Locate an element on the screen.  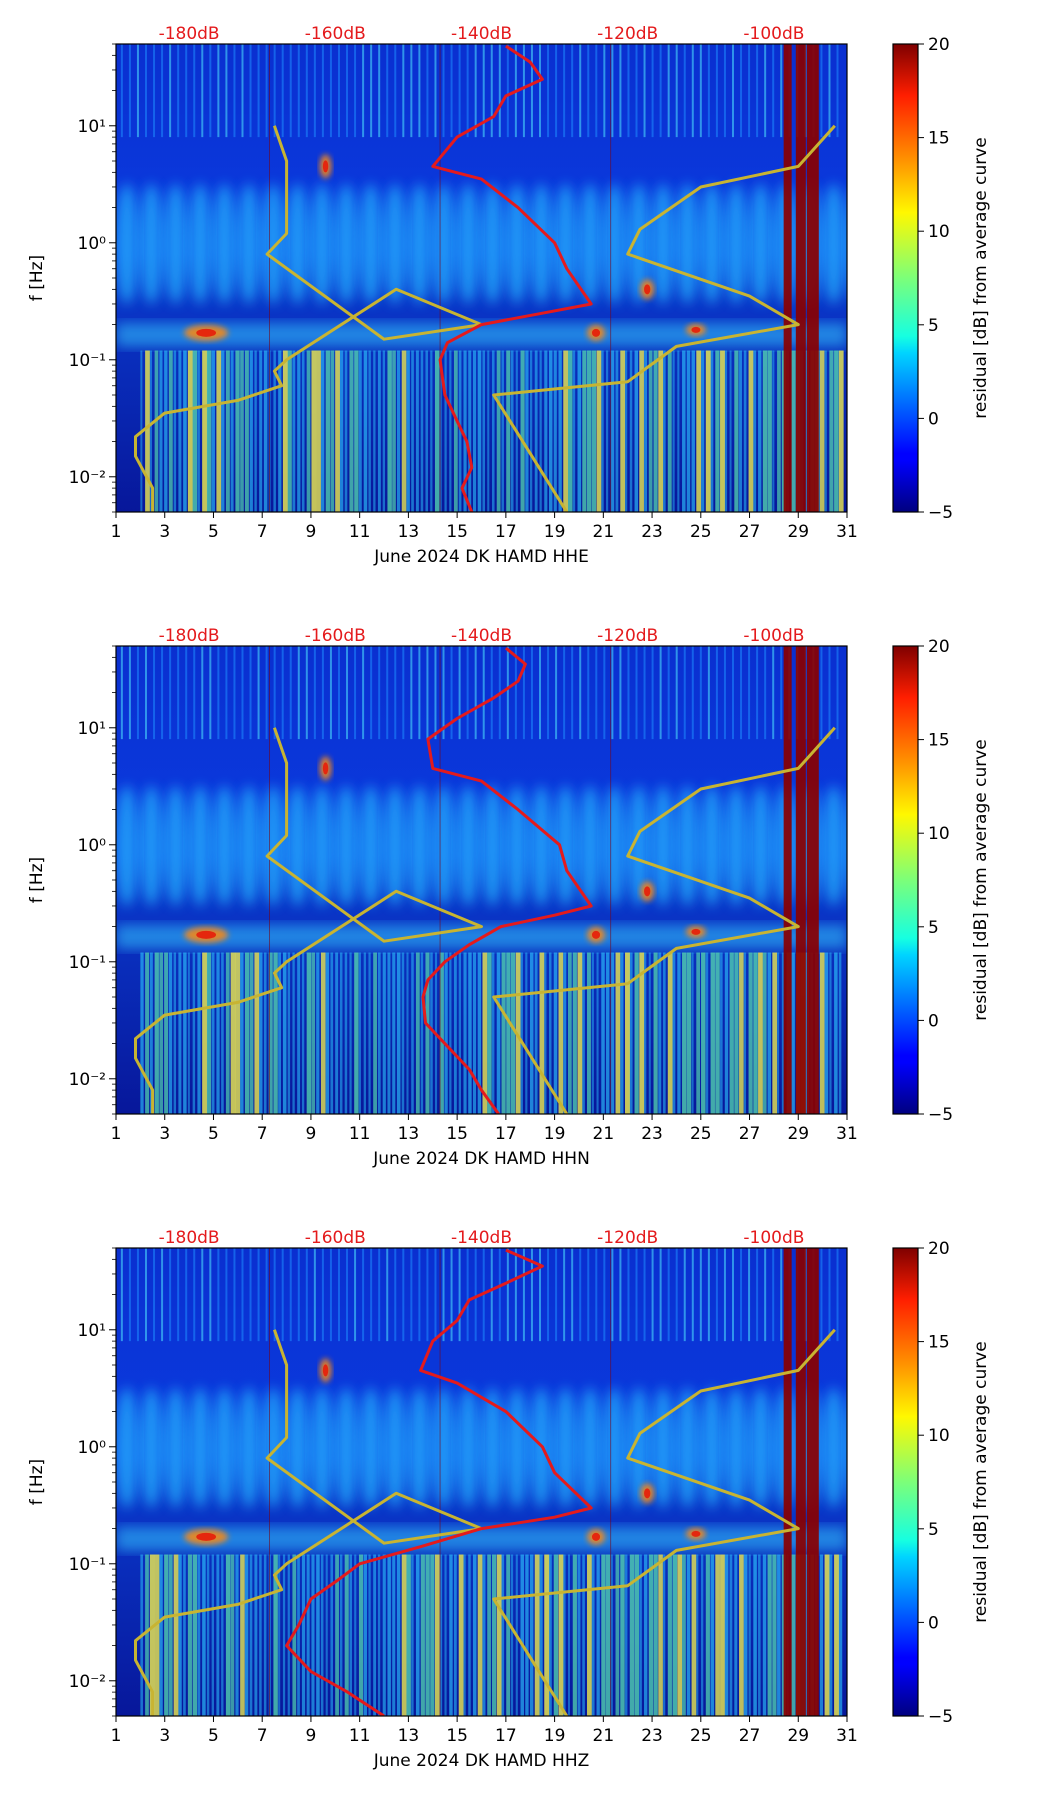
x-axis-label: June 2024 DK HAMD HHE is located at coordinates (481, 557).